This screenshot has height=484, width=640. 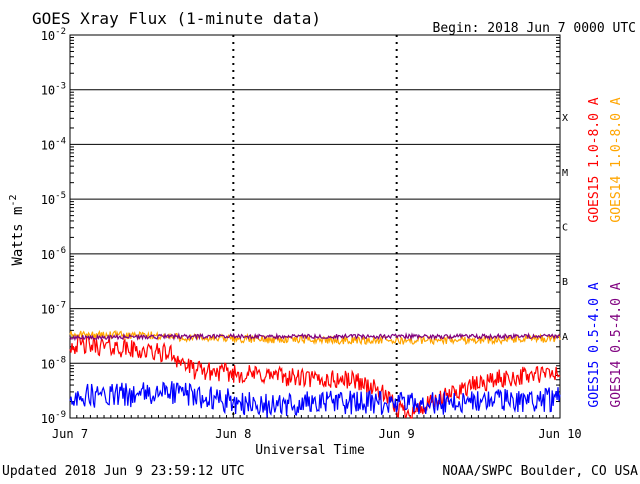 I want to click on y-axis-label-text: Watts m, so click(x=18, y=236).